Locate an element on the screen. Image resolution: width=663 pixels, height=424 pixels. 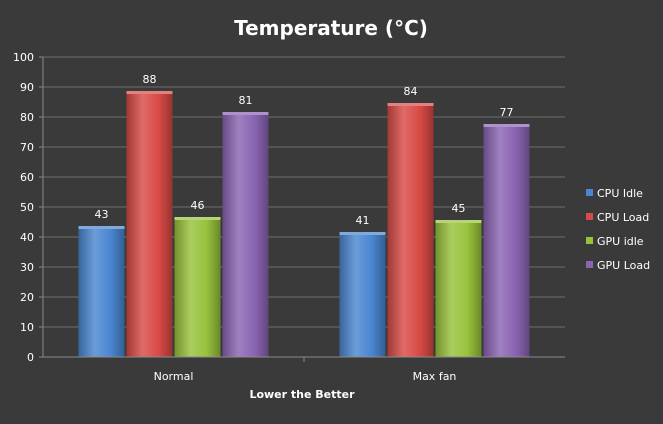
data-label: 84 is located at coordinates (411, 91).